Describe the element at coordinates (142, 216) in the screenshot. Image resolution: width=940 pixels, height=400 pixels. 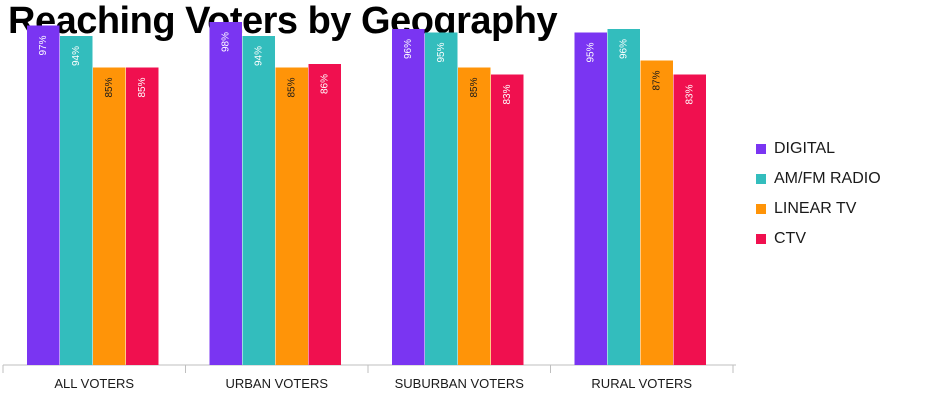
I see `bar-ctv-all-voters` at that location.